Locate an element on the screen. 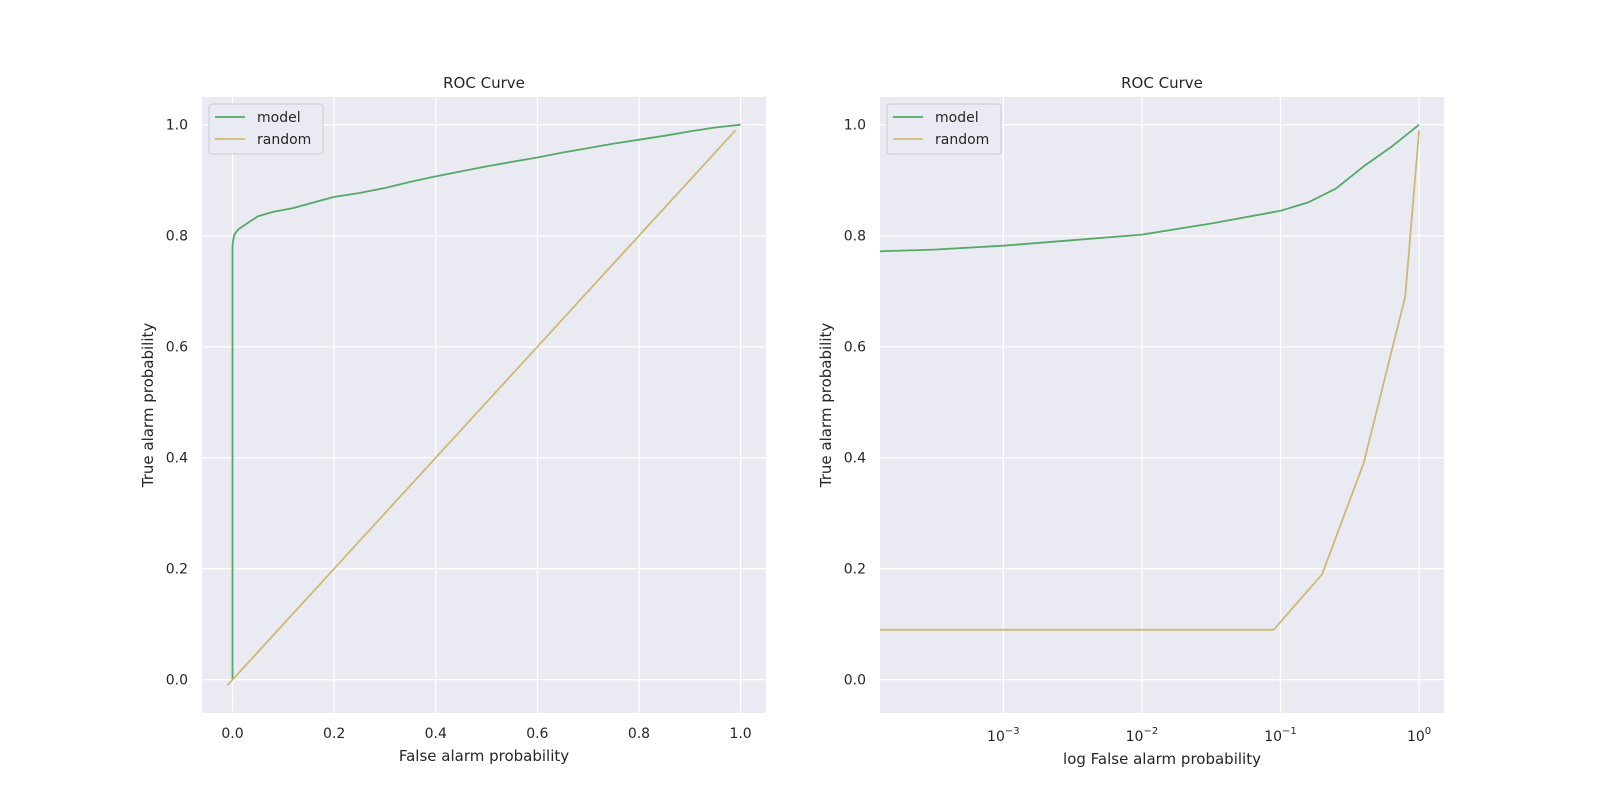 Image resolution: width=1600 pixels, height=800 pixels. right-legend: model random is located at coordinates (944, 129).